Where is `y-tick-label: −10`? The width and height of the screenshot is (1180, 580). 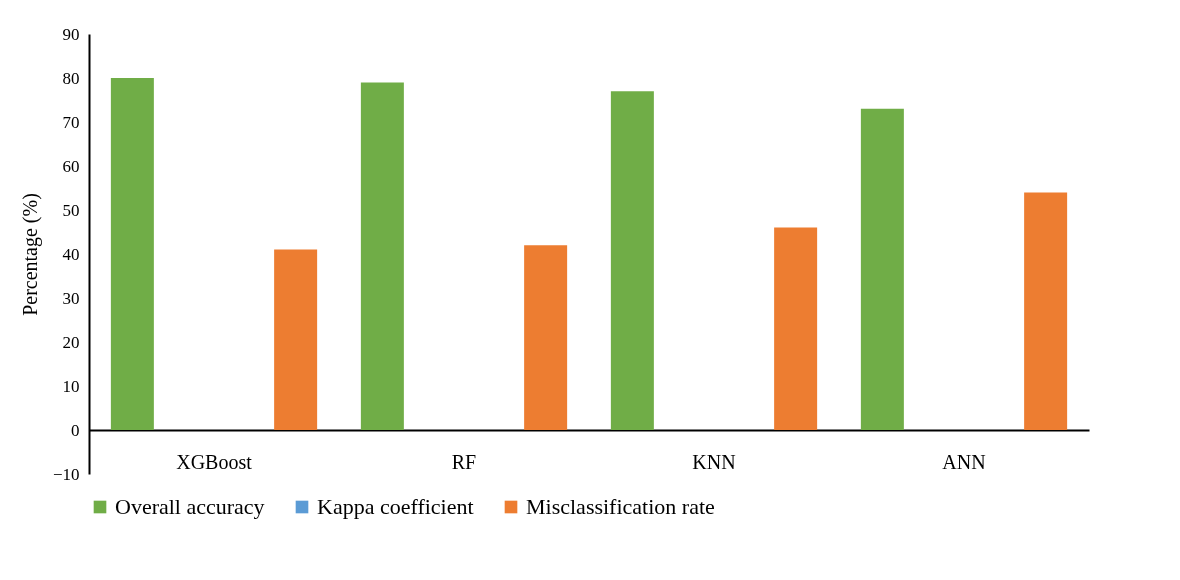
y-tick-label: −10 is located at coordinates (66, 474).